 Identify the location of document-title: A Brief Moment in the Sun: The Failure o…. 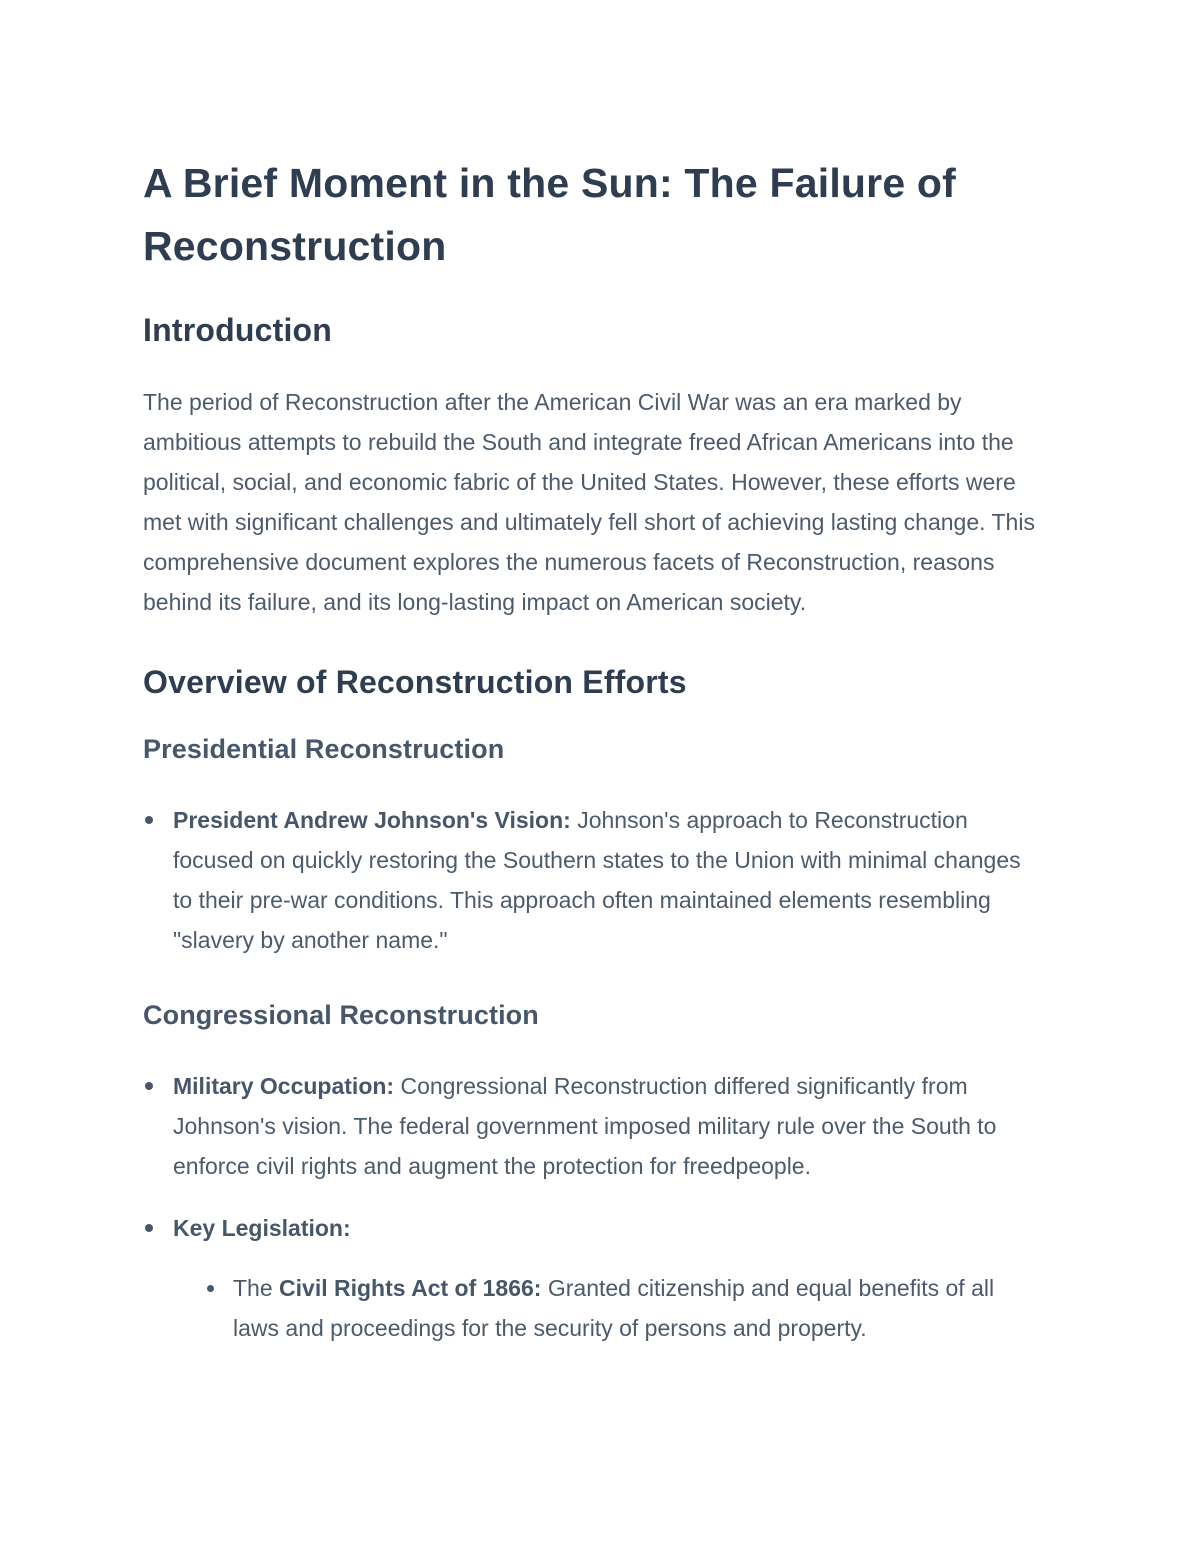
(550, 214).